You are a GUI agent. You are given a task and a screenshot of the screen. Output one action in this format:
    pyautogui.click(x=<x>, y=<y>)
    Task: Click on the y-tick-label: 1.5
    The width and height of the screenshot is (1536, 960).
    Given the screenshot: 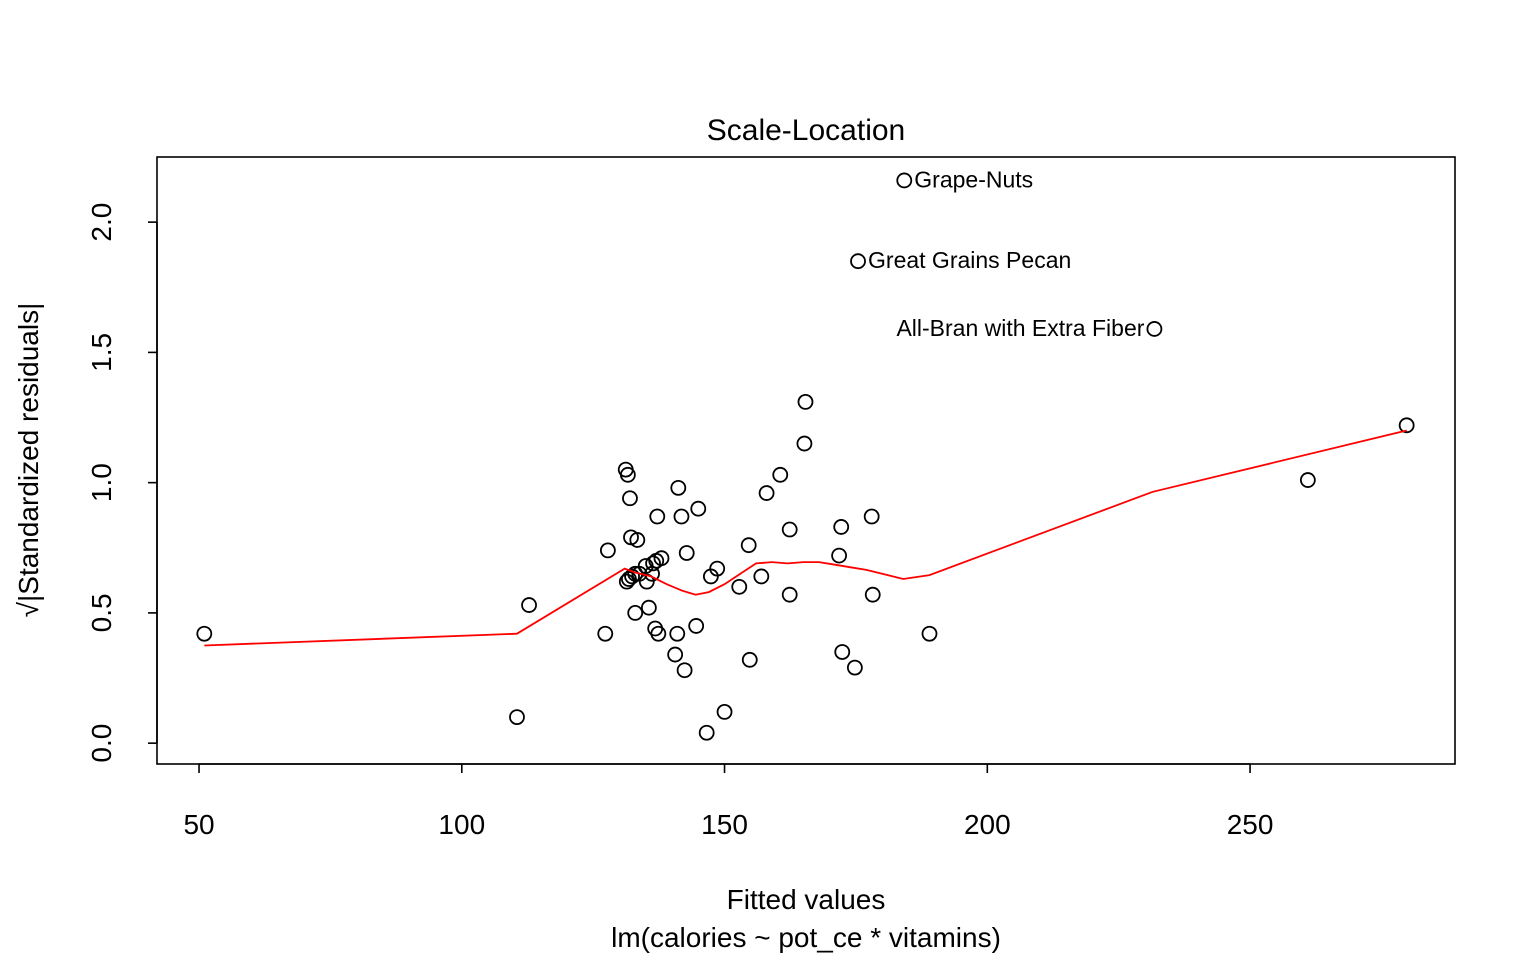 What is the action you would take?
    pyautogui.click(x=101, y=352)
    